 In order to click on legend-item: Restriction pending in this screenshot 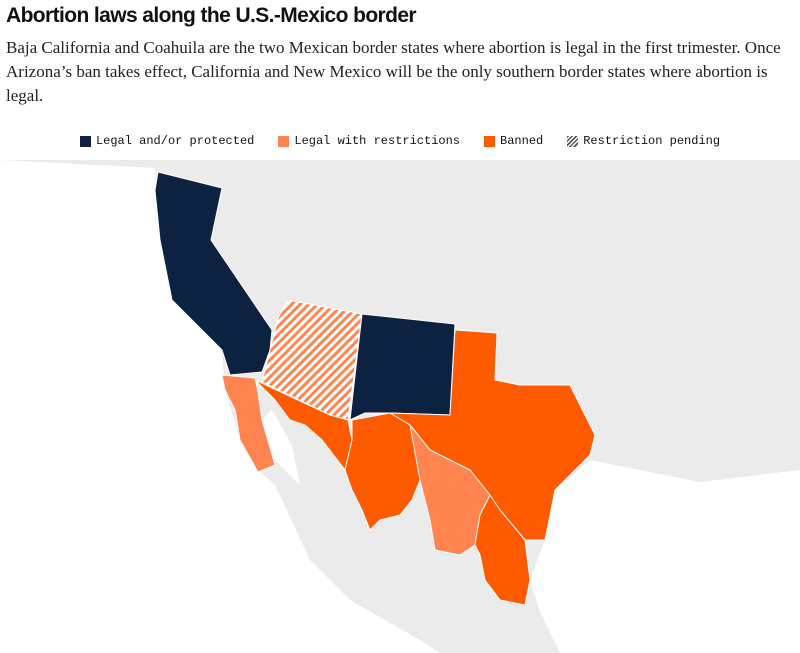, I will do `click(643, 141)`.